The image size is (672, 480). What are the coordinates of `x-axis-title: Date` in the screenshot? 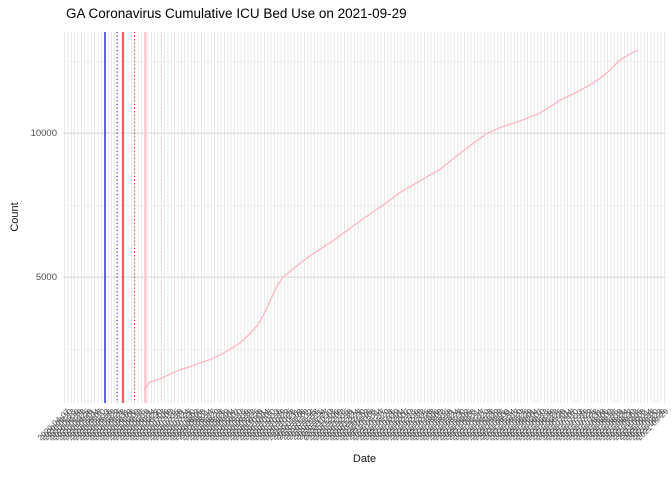 It's located at (364, 459).